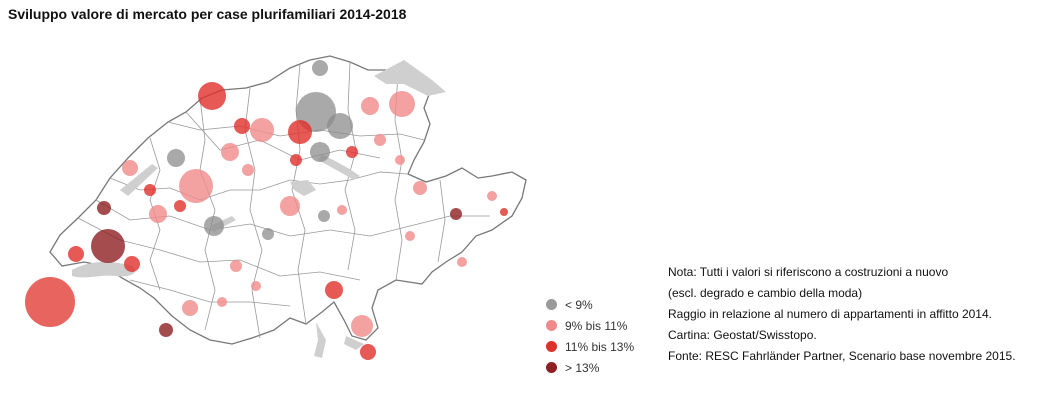  I want to click on legend: < 9% 9% bis 11% 11% bis 13% > 13%, so click(590, 336).